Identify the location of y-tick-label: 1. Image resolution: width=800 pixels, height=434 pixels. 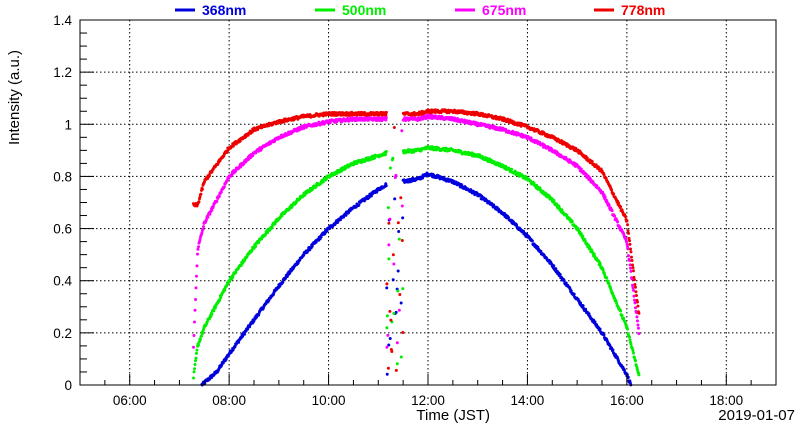
(68, 124).